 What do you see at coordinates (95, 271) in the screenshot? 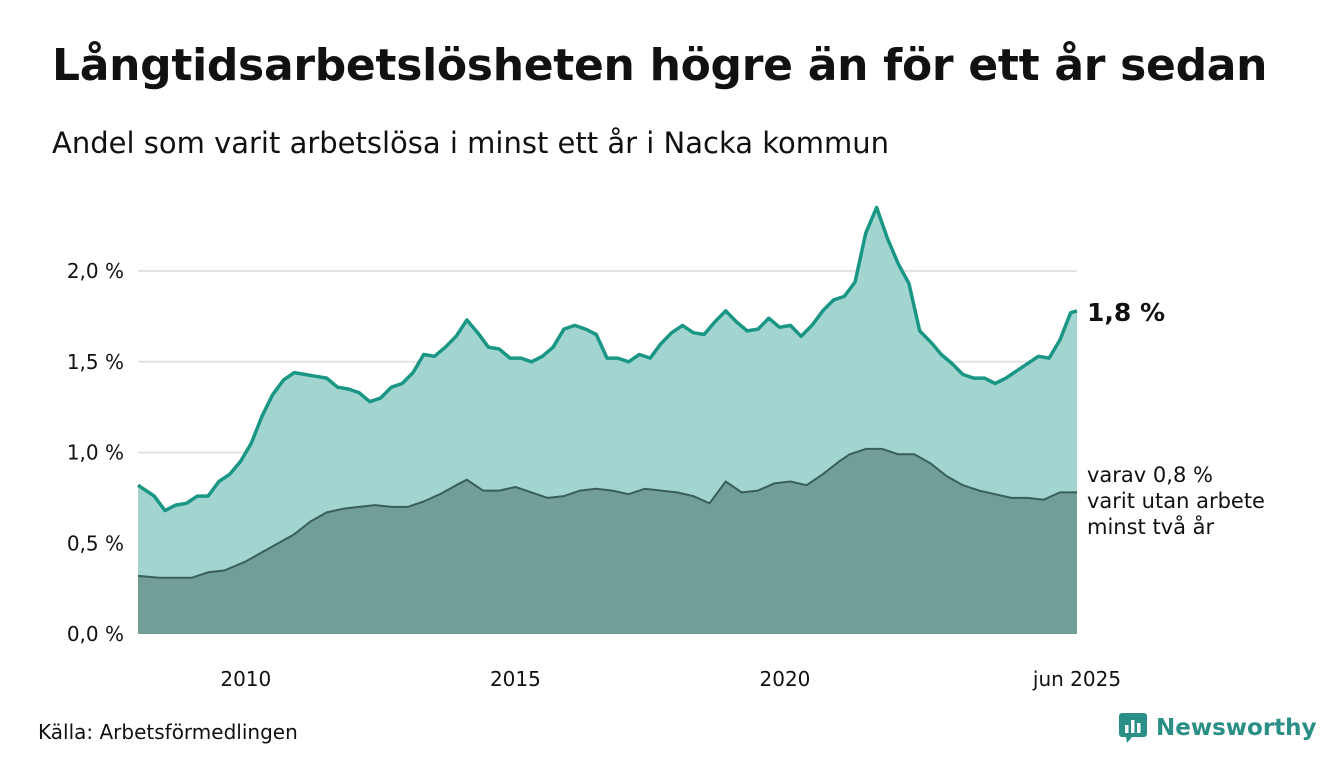
I see `y-tick-label: 2,0 %` at bounding box center [95, 271].